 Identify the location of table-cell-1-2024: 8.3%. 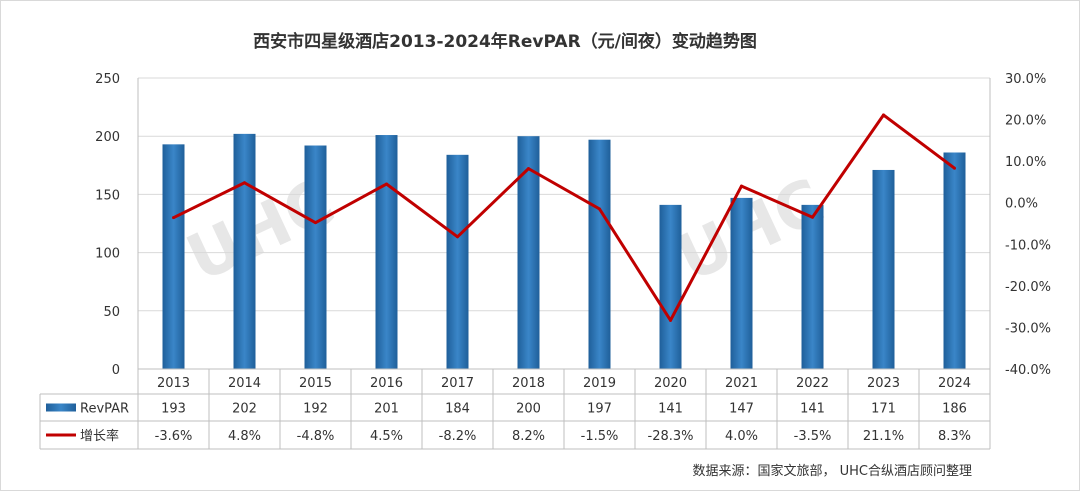
(954, 436).